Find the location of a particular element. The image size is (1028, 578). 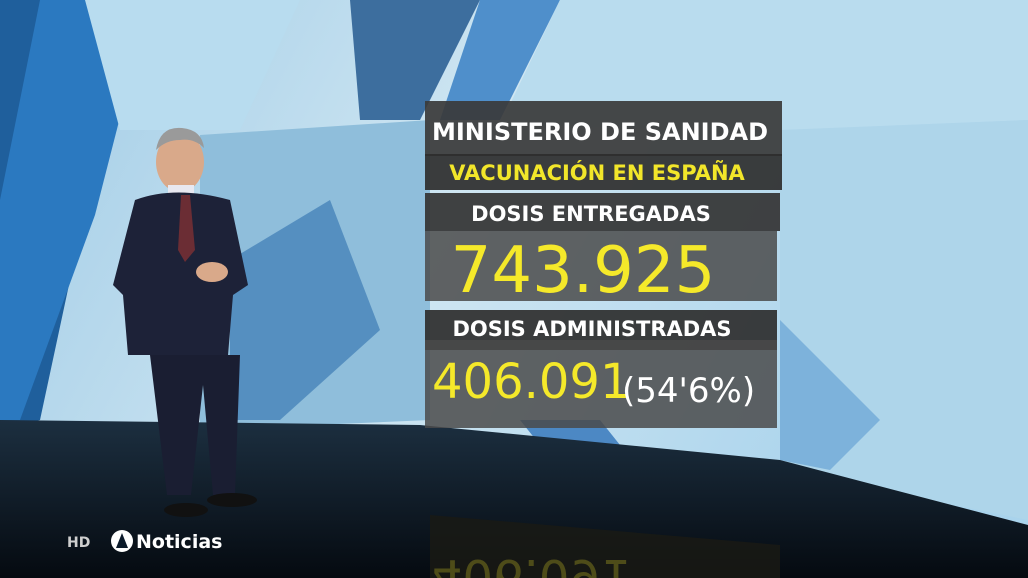

reflection-text: 406.091 is located at coordinates (531, 563).